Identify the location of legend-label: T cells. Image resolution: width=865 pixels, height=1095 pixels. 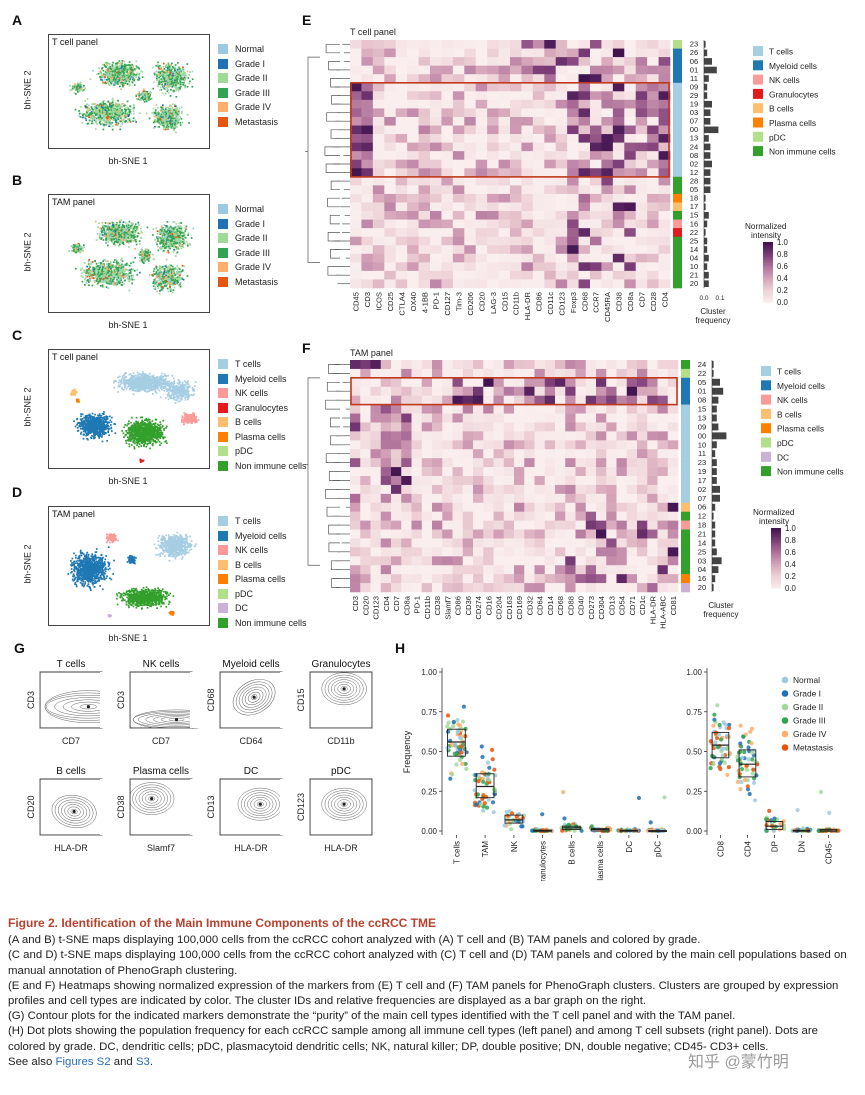
(789, 372).